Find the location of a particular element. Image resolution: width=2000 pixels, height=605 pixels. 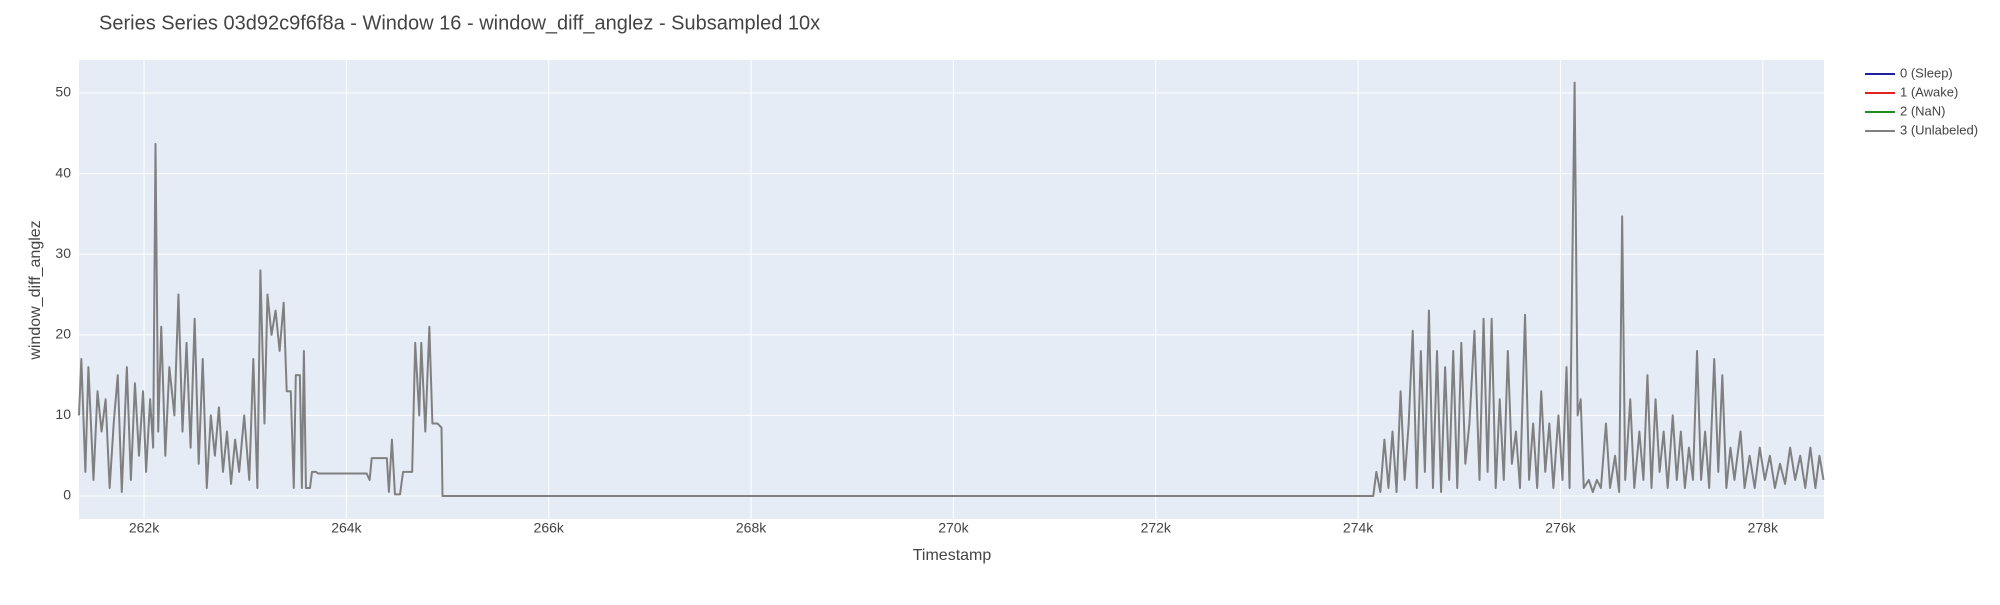

y-tick-label: 20 is located at coordinates (63, 334).